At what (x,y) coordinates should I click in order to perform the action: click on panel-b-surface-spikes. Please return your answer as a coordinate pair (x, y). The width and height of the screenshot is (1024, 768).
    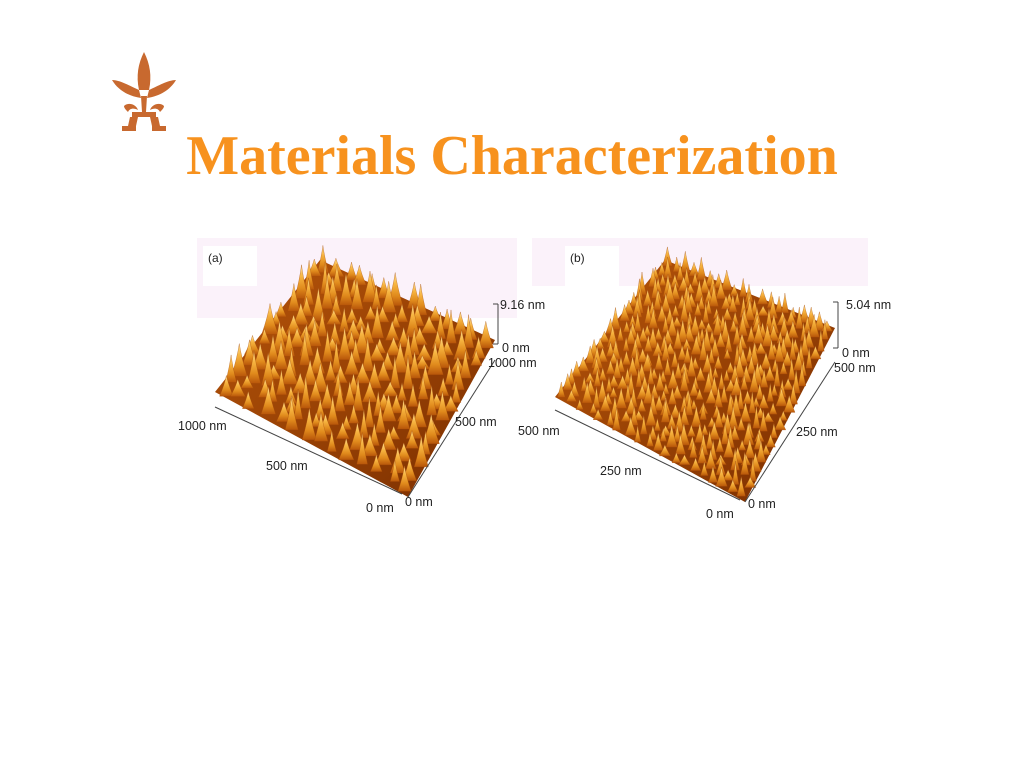
    Looking at the image, I should click on (695, 371).